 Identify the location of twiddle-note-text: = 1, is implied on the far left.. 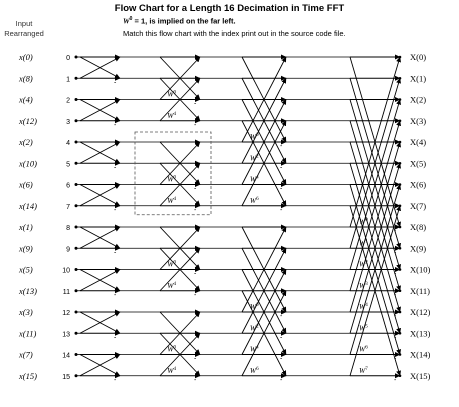
(184, 21).